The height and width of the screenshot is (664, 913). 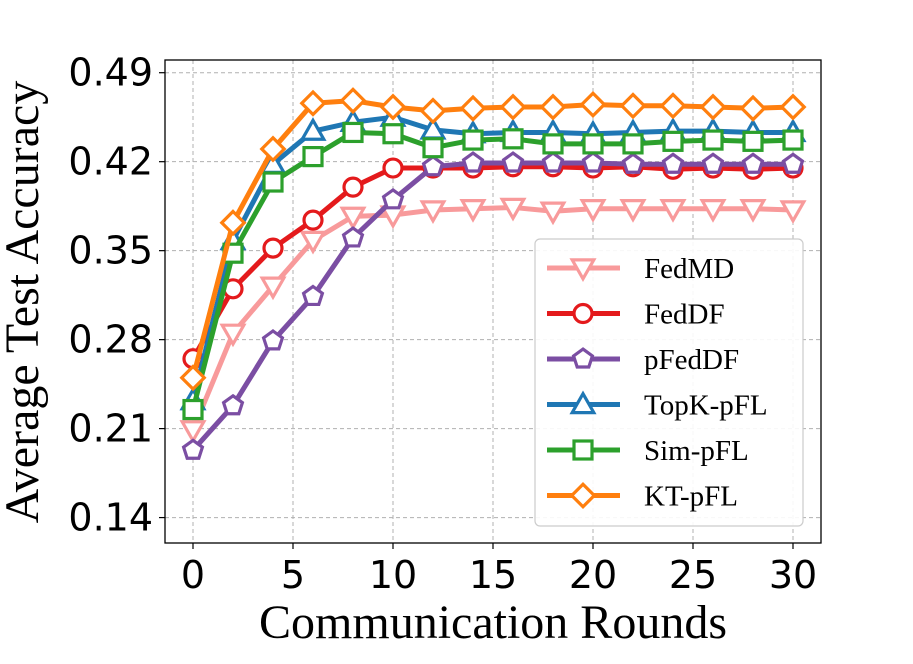 What do you see at coordinates (193, 575) in the screenshot?
I see `x-tick-label: 0` at bounding box center [193, 575].